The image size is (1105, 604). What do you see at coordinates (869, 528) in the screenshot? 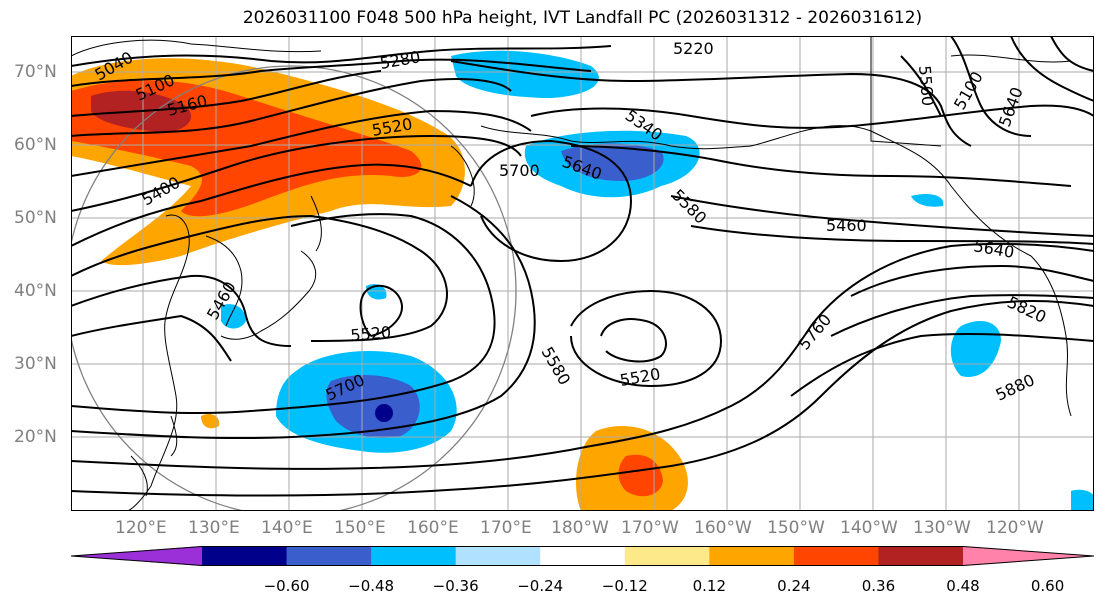
I see `lon-label-140w: 140°W` at bounding box center [869, 528].